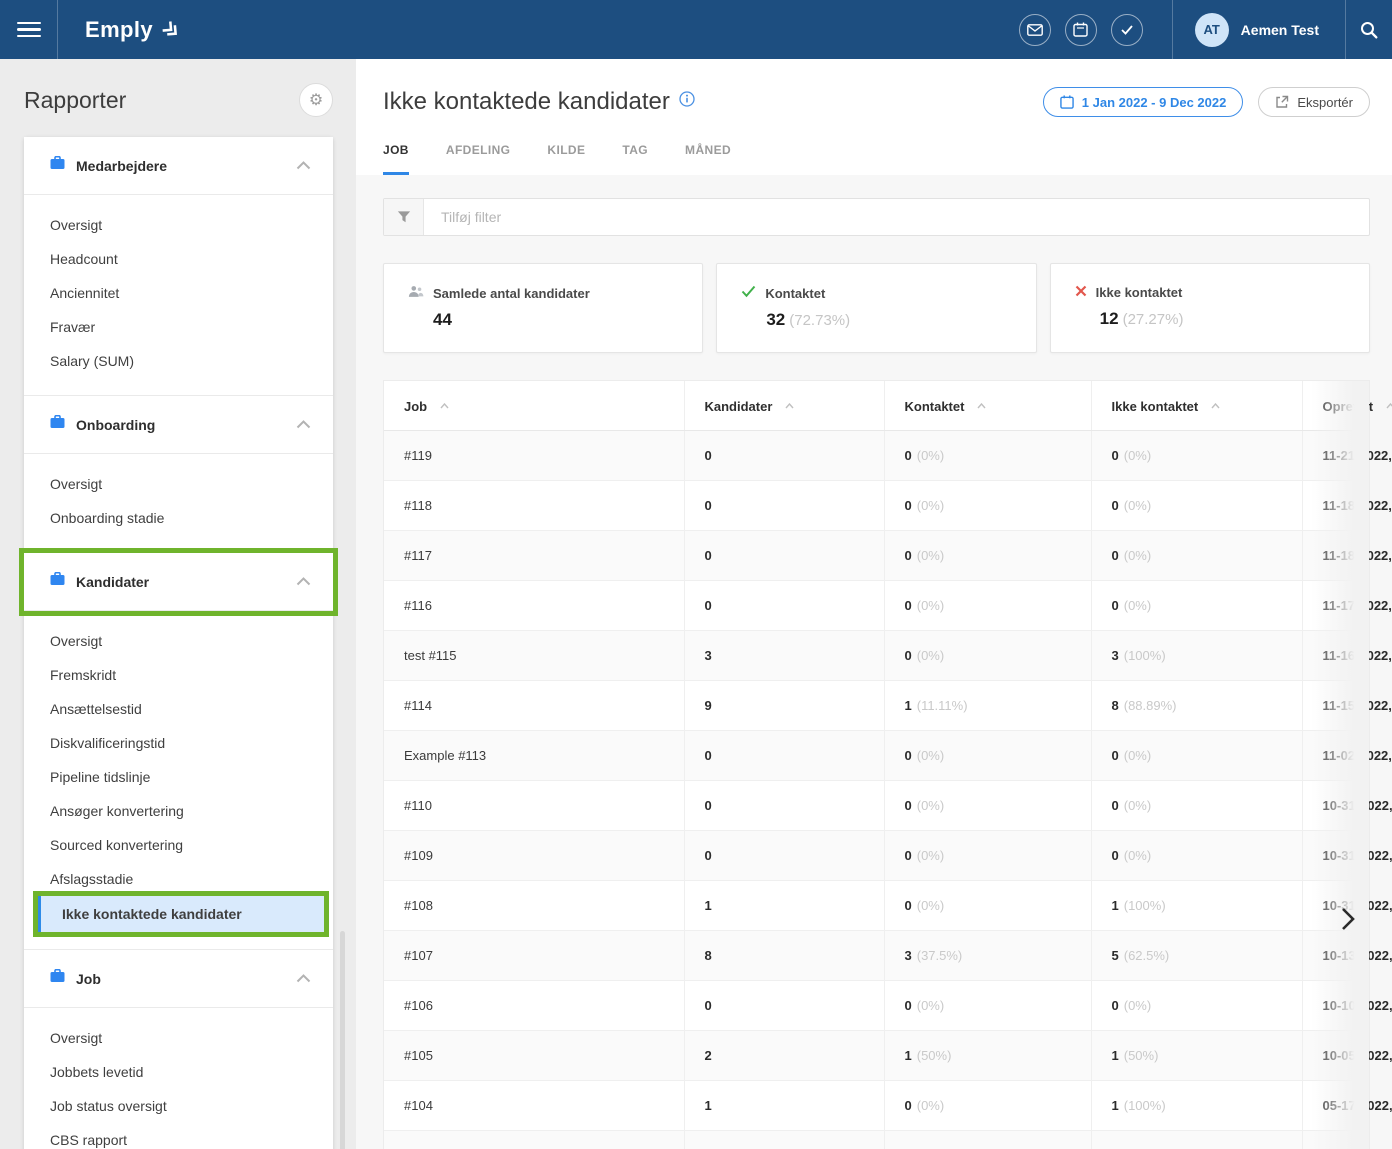 Image resolution: width=1392 pixels, height=1149 pixels. Describe the element at coordinates (171, 31) in the screenshot. I see `brand-mark-icon` at that location.